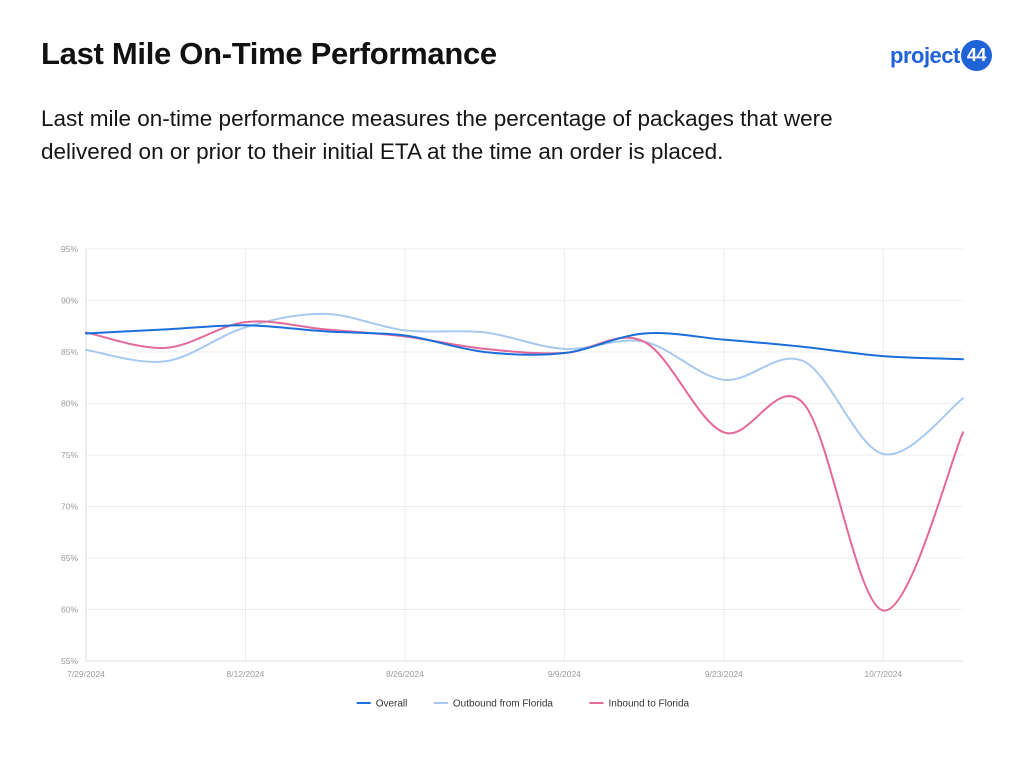  I want to click on x-tick-label: 9/9/2024, so click(564, 674).